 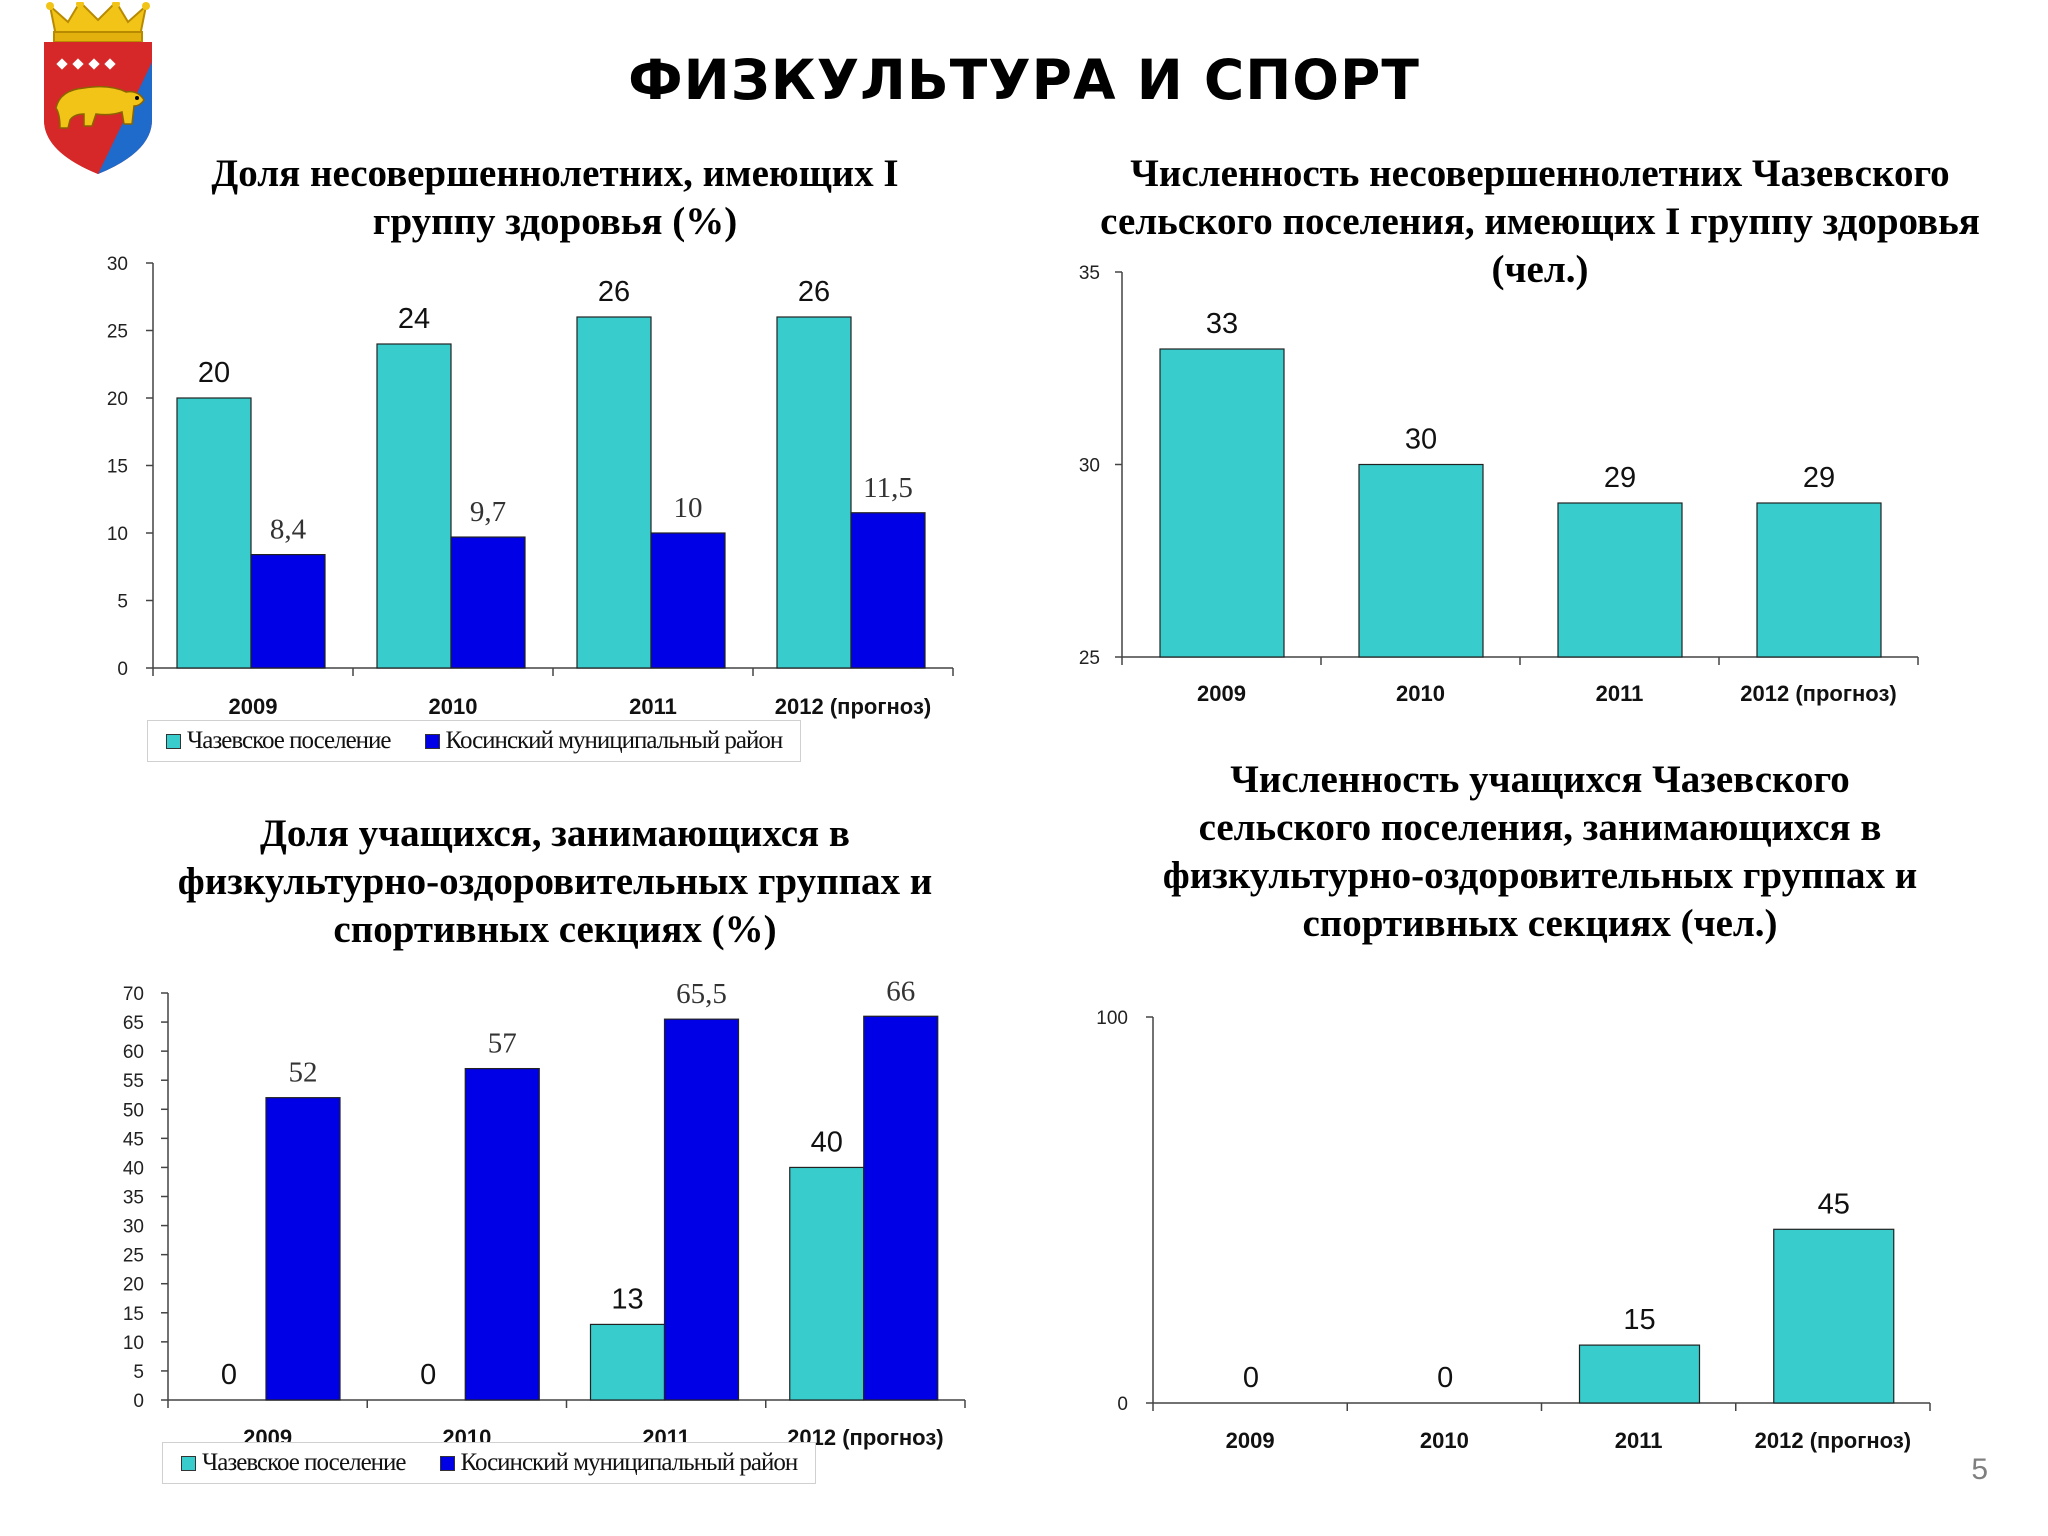 I want to click on chart2-y-tick-label: 25, so click(x=1089, y=658).